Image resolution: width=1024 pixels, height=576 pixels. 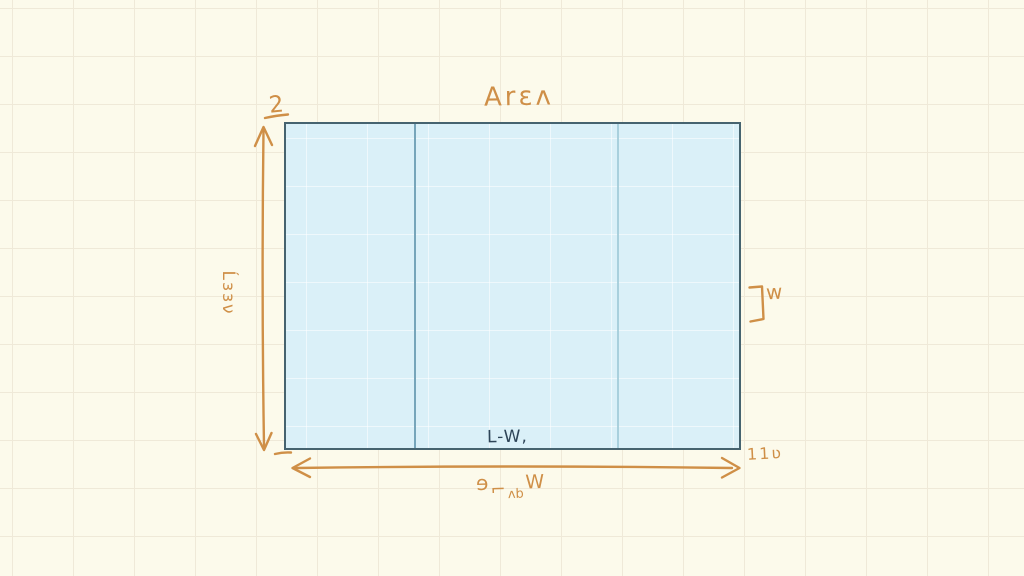 What do you see at coordinates (482, 483) in the screenshot?
I see `width-bottom-label-part: ɘ` at bounding box center [482, 483].